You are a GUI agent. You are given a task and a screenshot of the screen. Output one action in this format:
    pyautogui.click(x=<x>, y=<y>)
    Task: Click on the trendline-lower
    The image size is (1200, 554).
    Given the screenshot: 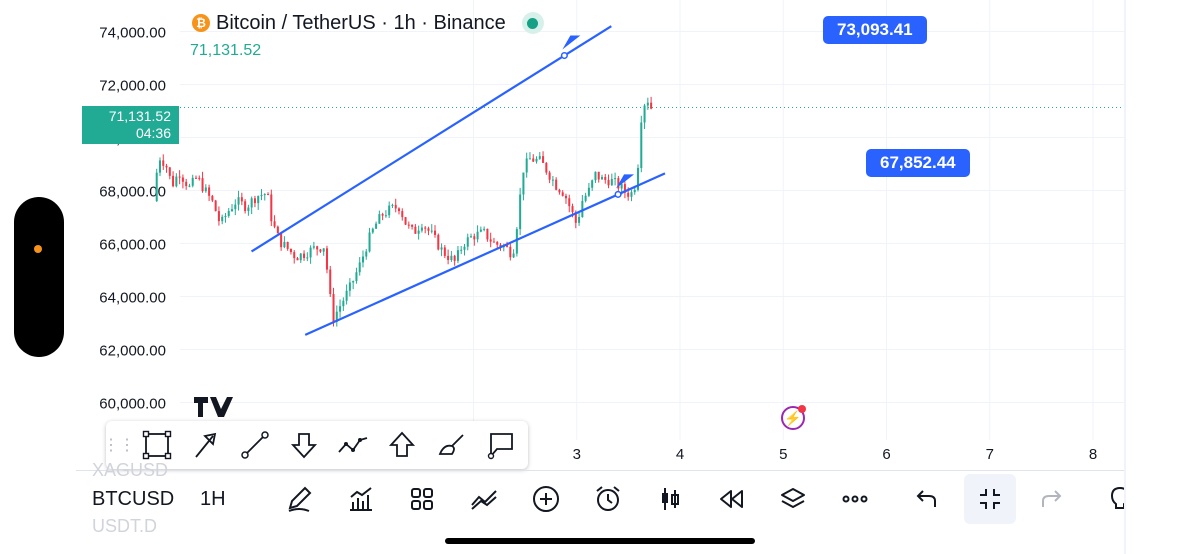 What is the action you would take?
    pyautogui.click(x=485, y=254)
    